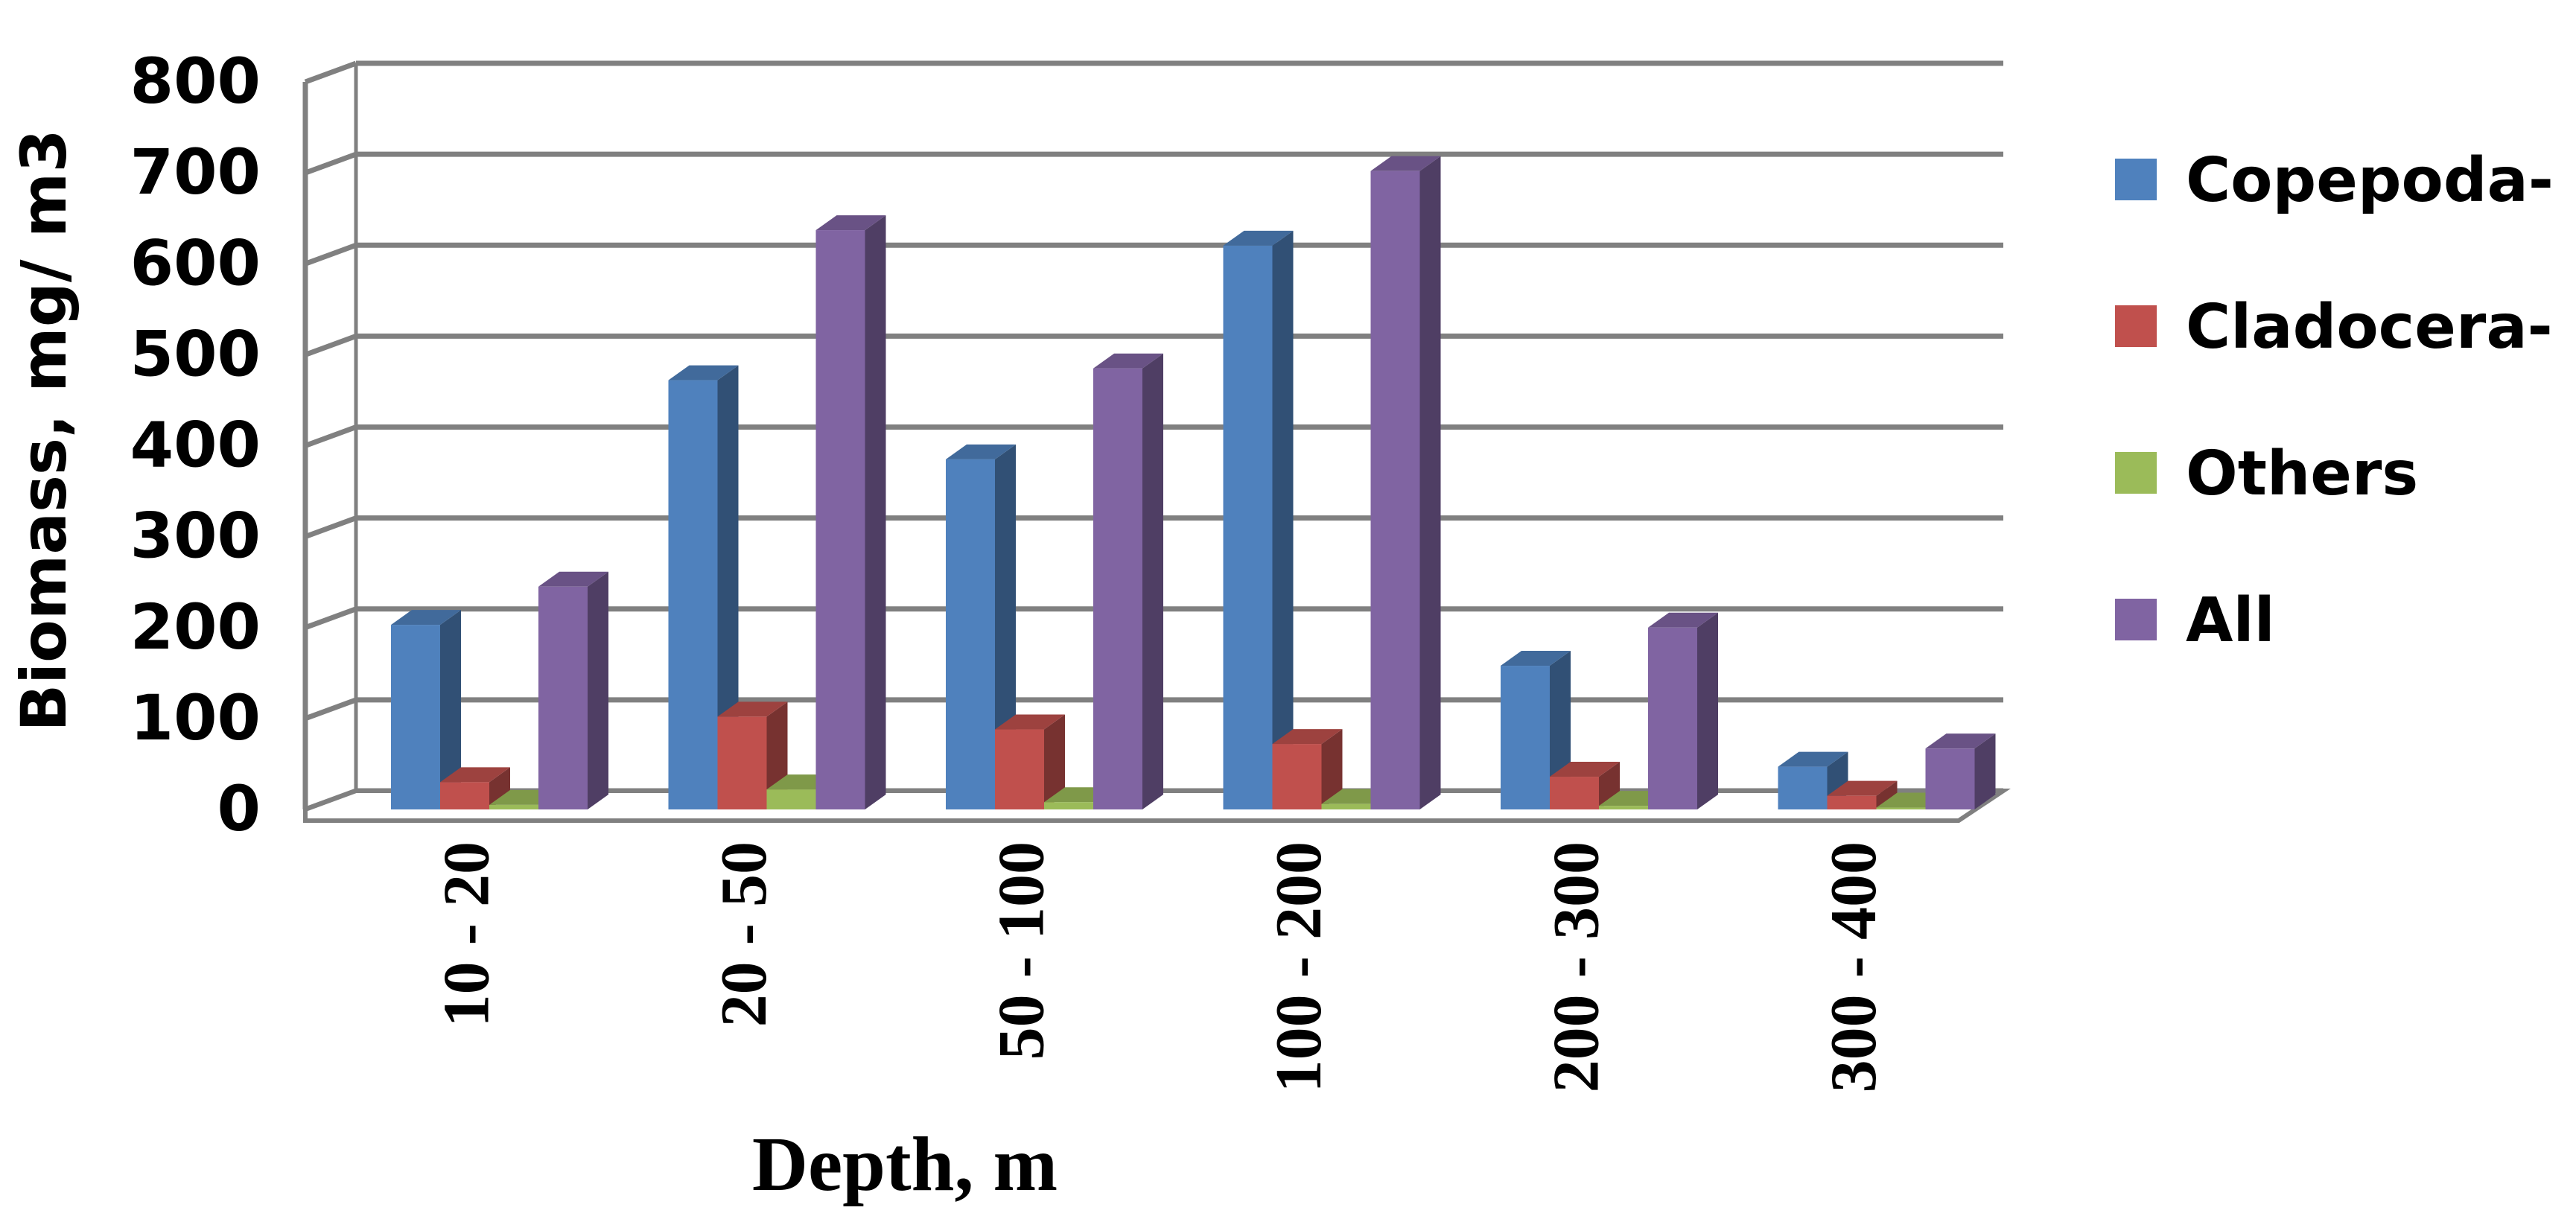 The width and height of the screenshot is (2576, 1219). I want to click on y-axis-title: Biomass, mg/ m3, so click(43, 430).